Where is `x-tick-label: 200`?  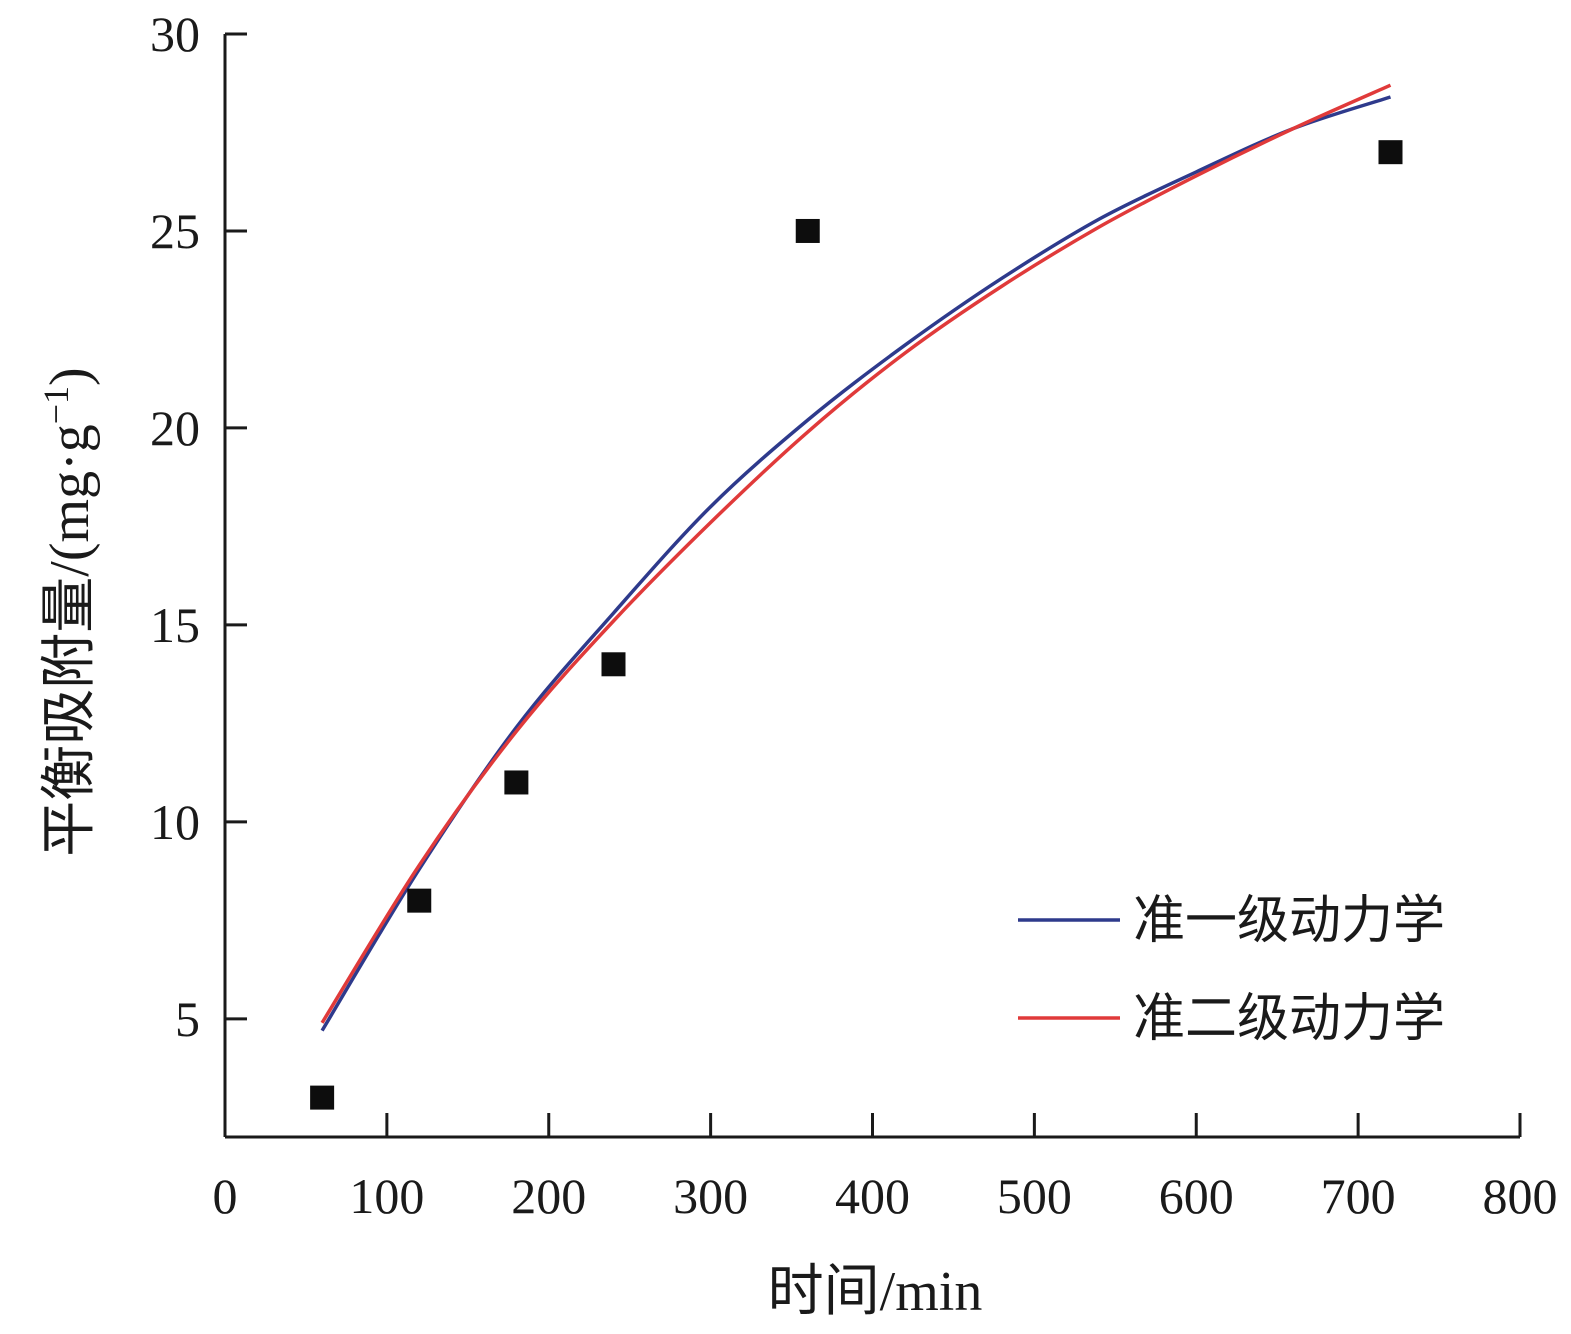 x-tick-label: 200 is located at coordinates (548, 1196).